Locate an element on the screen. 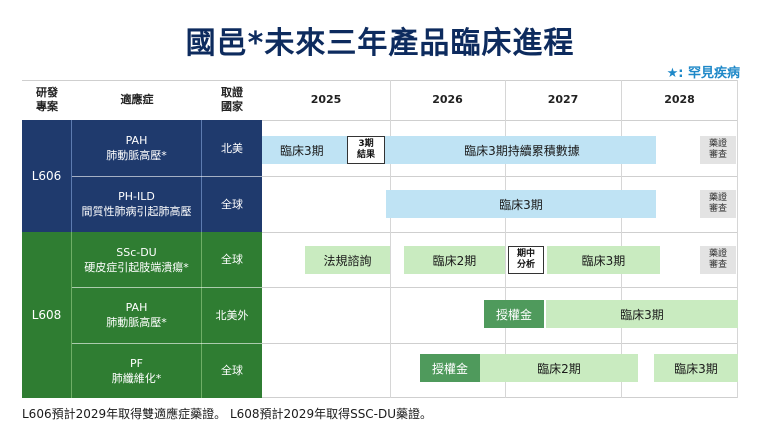  bar-r3-phase3: 臨床3期 is located at coordinates (603, 260).